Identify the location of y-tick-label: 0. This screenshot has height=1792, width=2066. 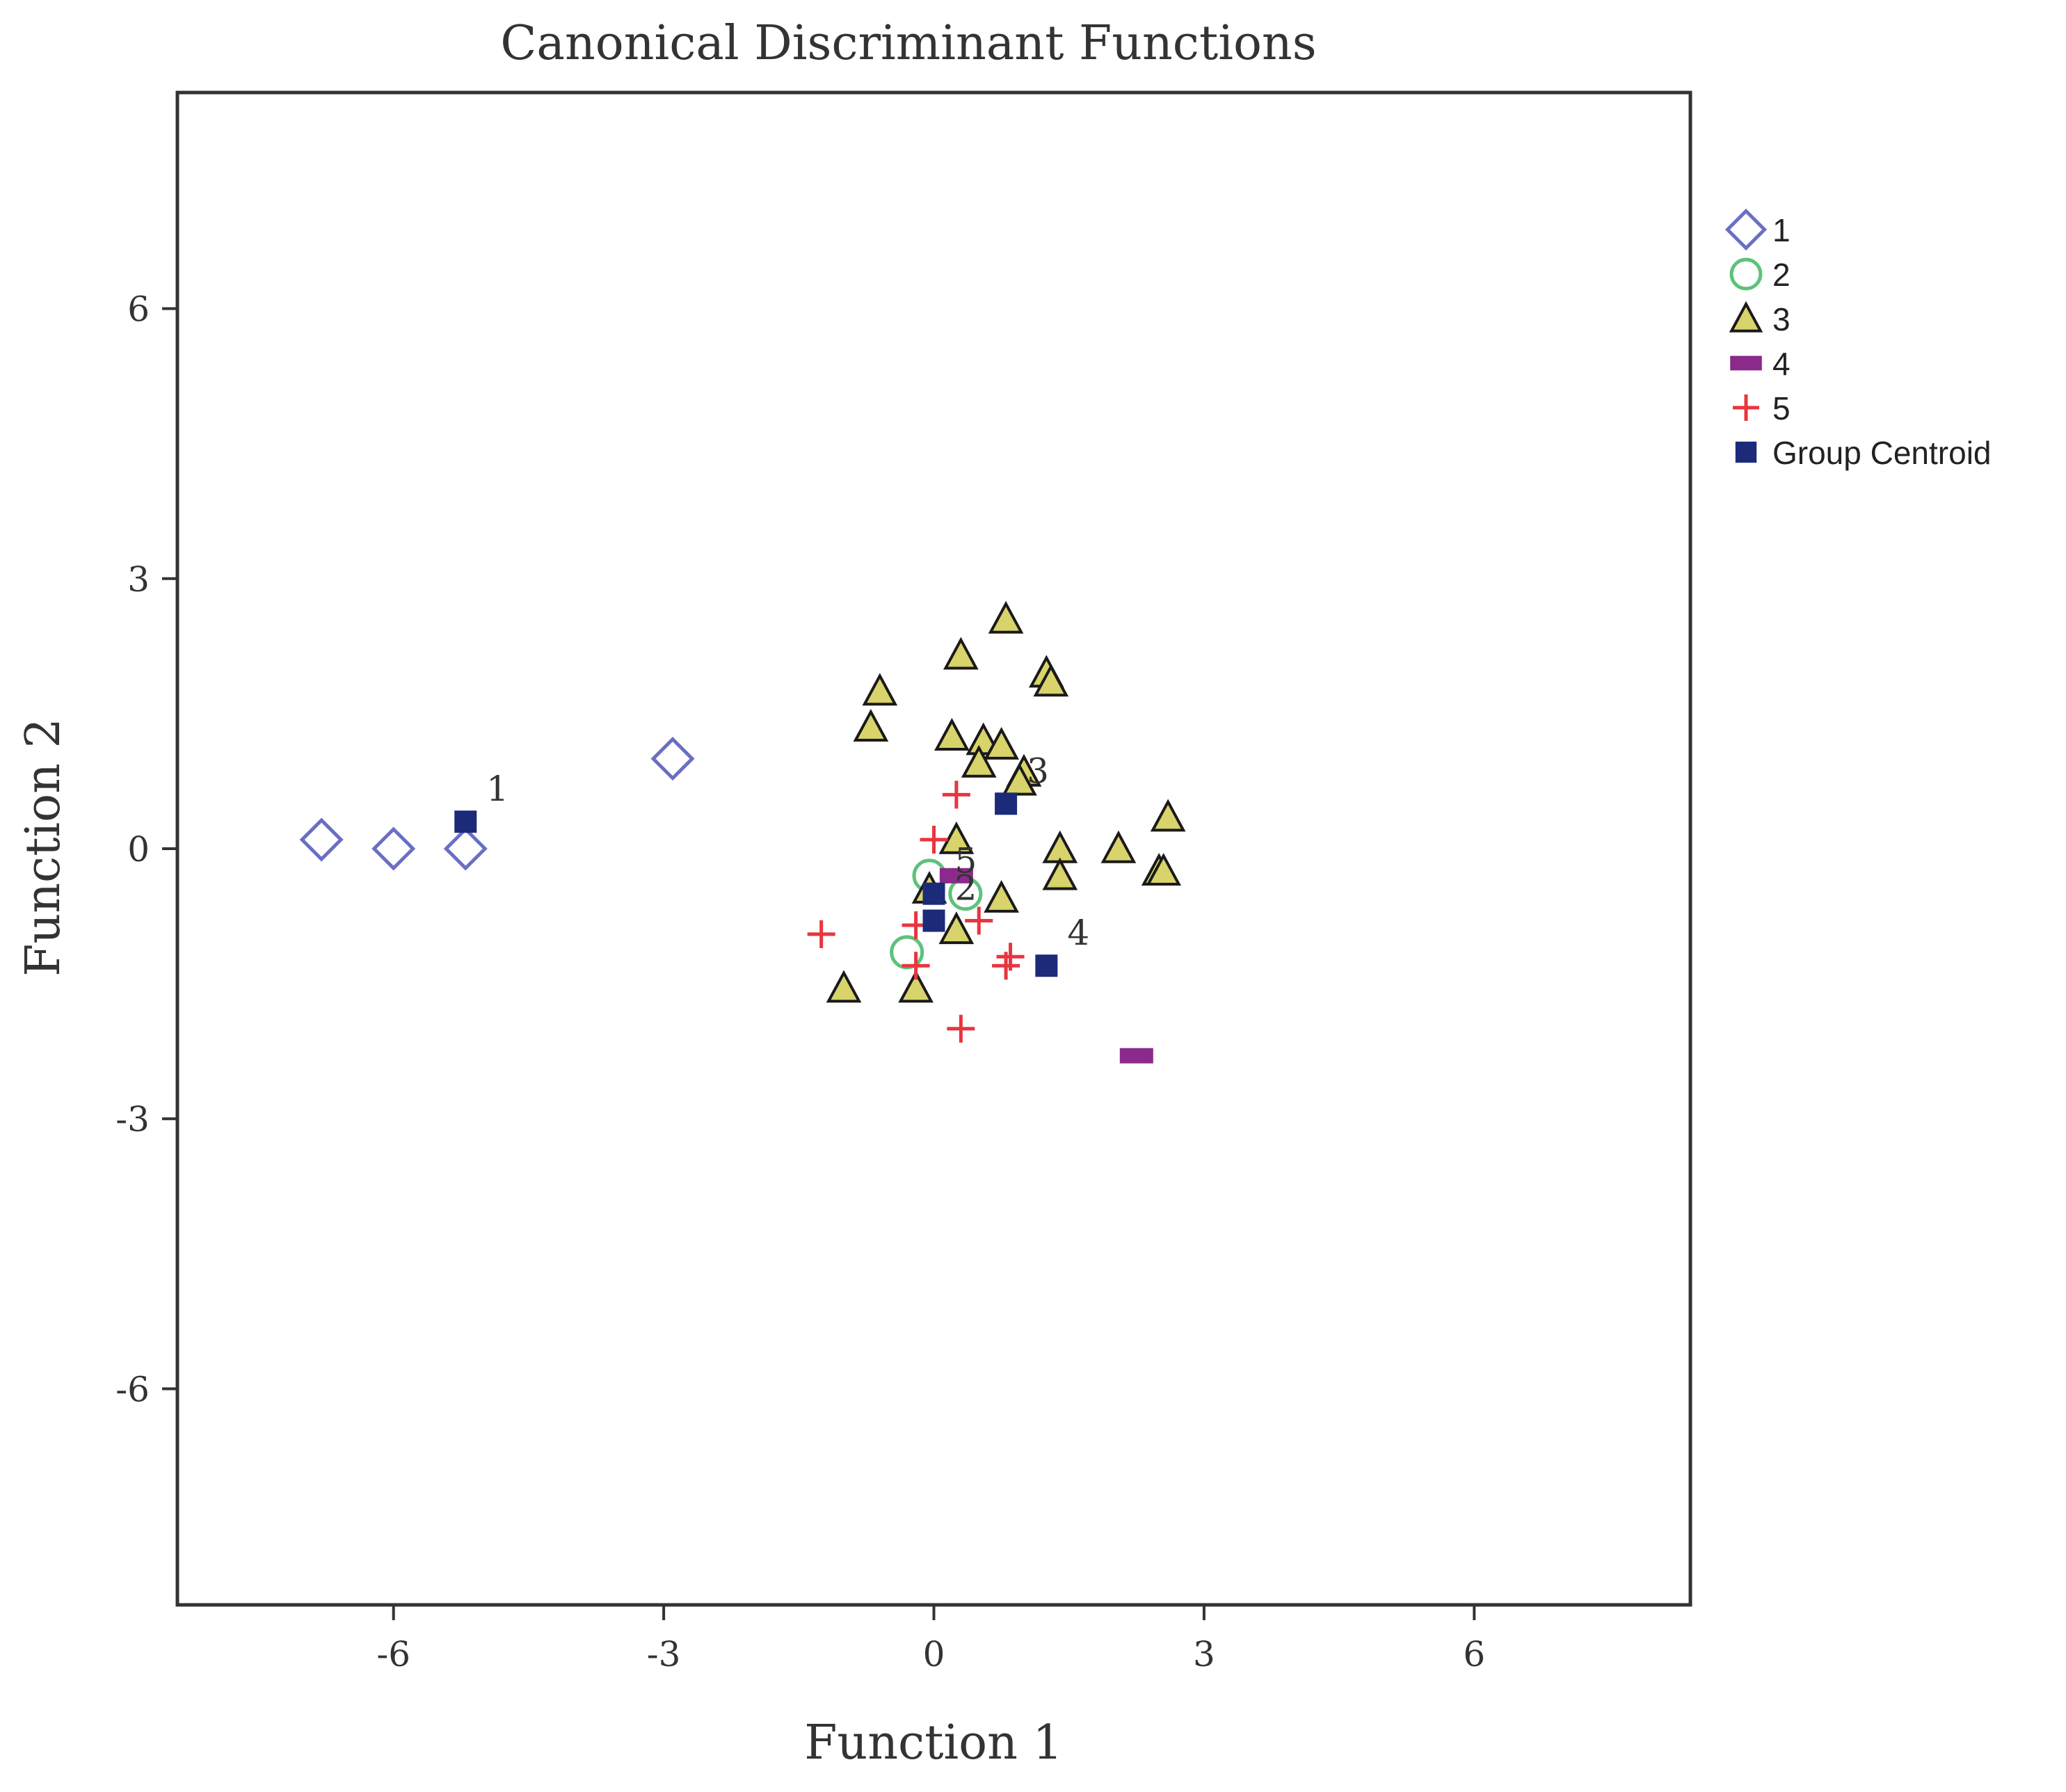
(138, 849).